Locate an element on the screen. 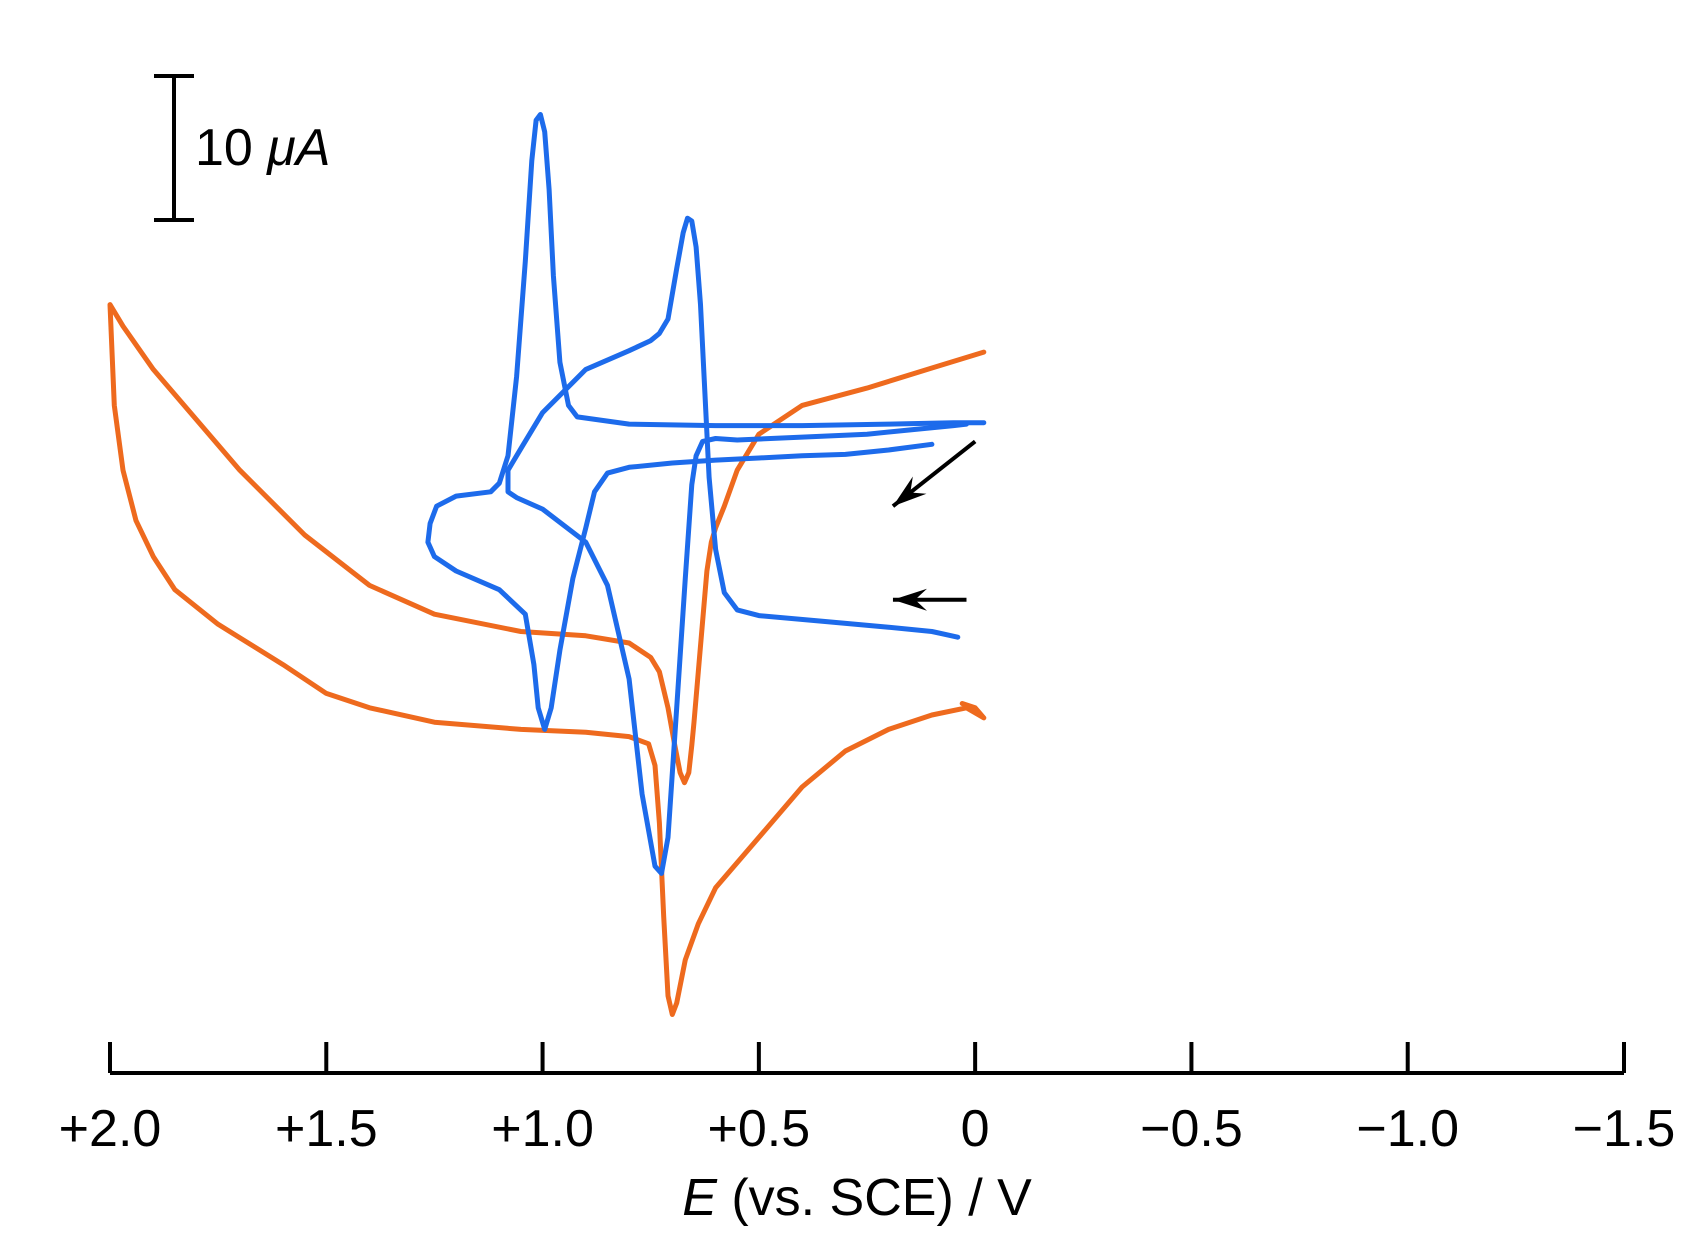 The image size is (1684, 1248). x-axis-ticks is located at coordinates (867, 1057).